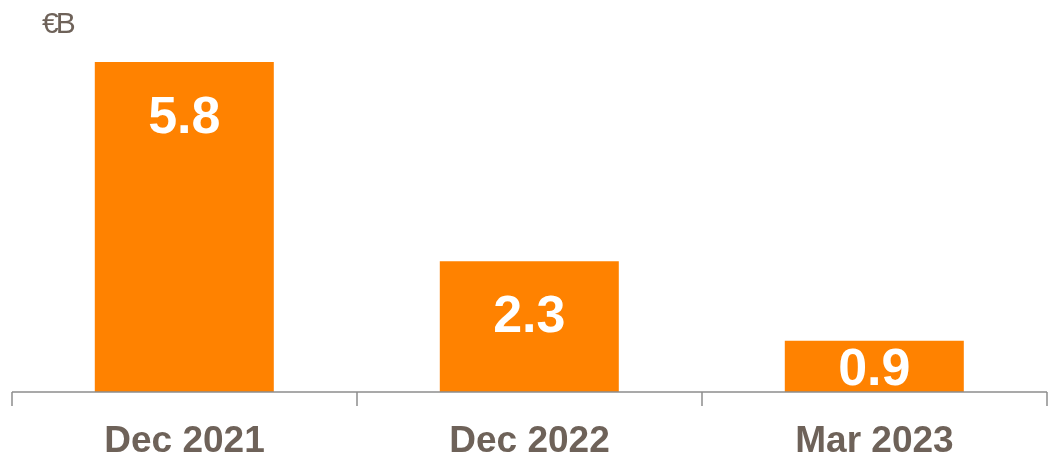 The height and width of the screenshot is (468, 1050). I want to click on data-label: 2.3, so click(529, 313).